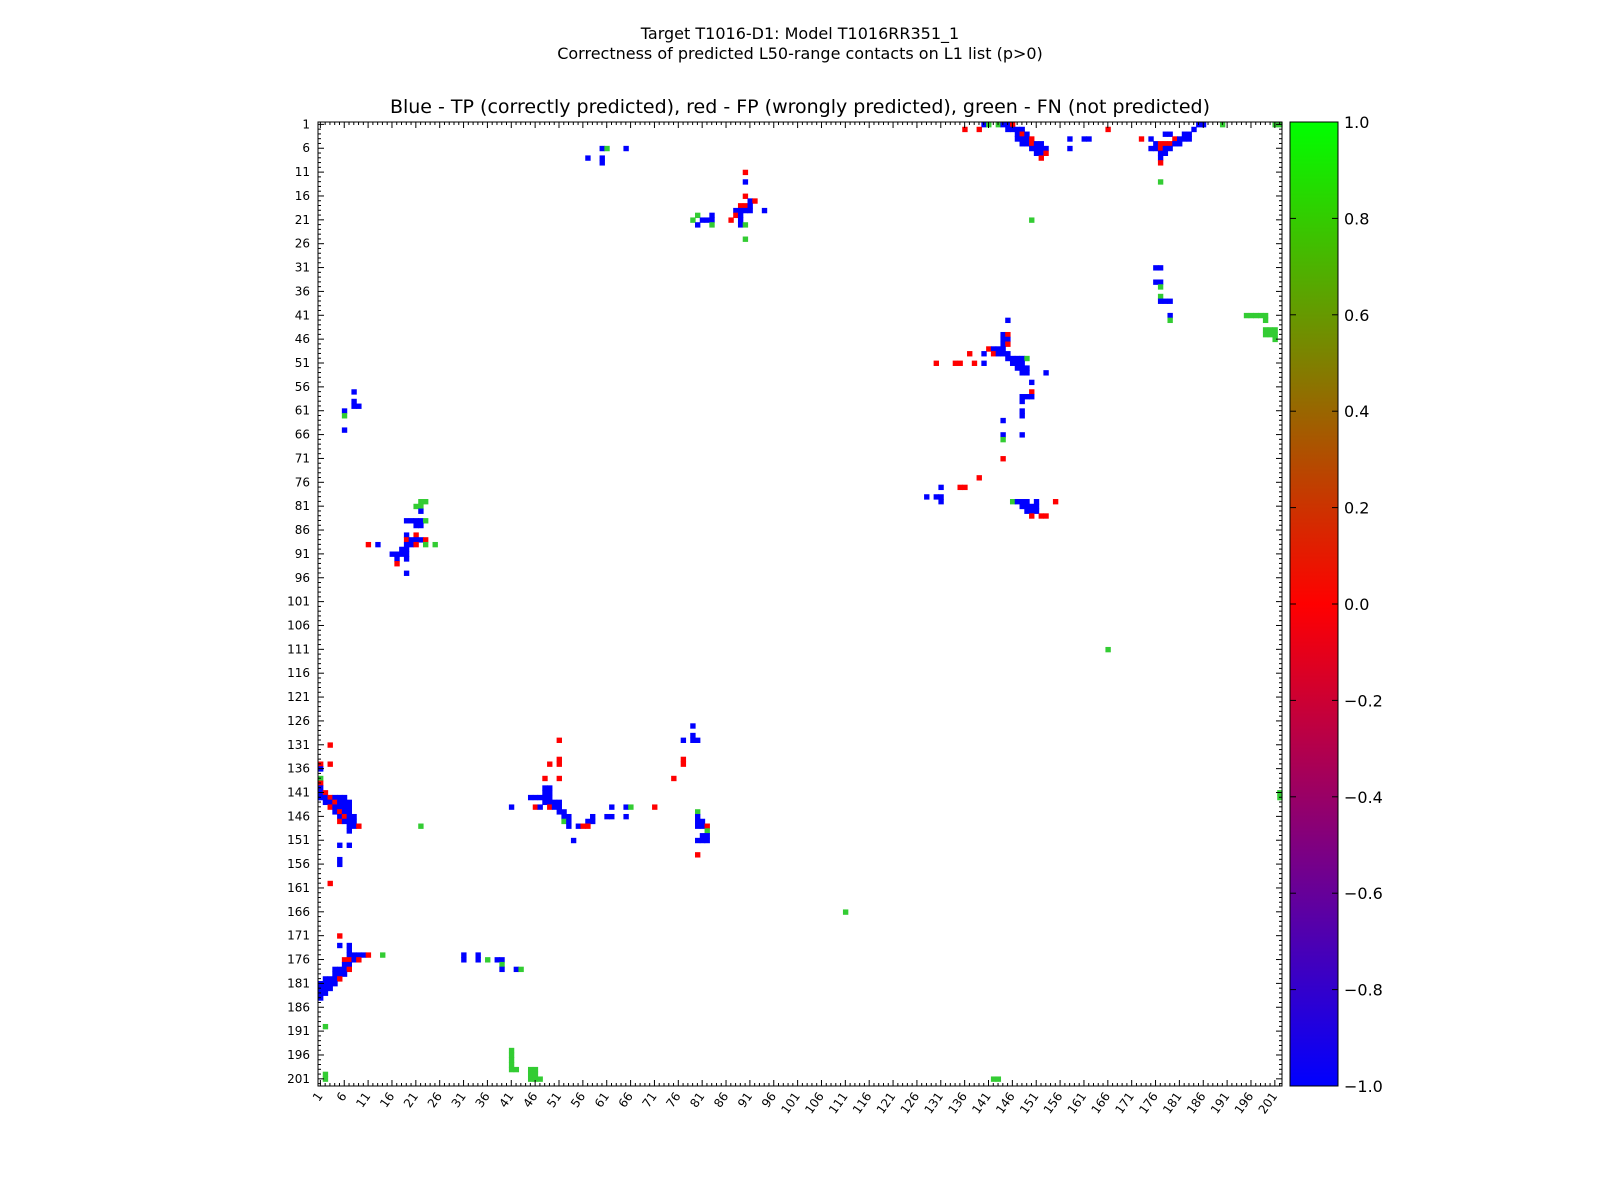 This screenshot has height=1200, width=1600. What do you see at coordinates (302, 363) in the screenshot?
I see `y-tick-label: 51` at bounding box center [302, 363].